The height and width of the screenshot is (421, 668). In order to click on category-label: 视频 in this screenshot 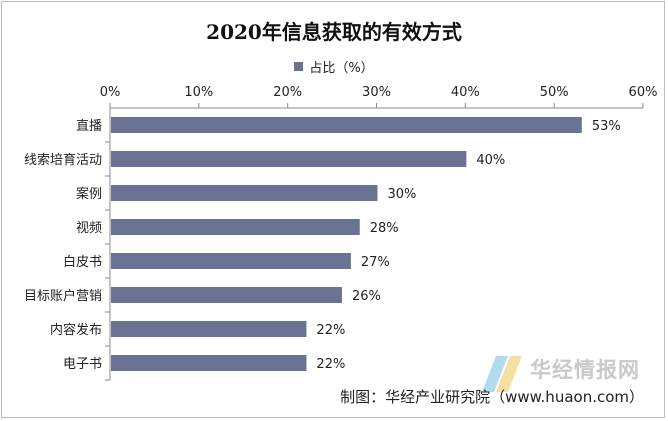, I will do `click(89, 228)`.